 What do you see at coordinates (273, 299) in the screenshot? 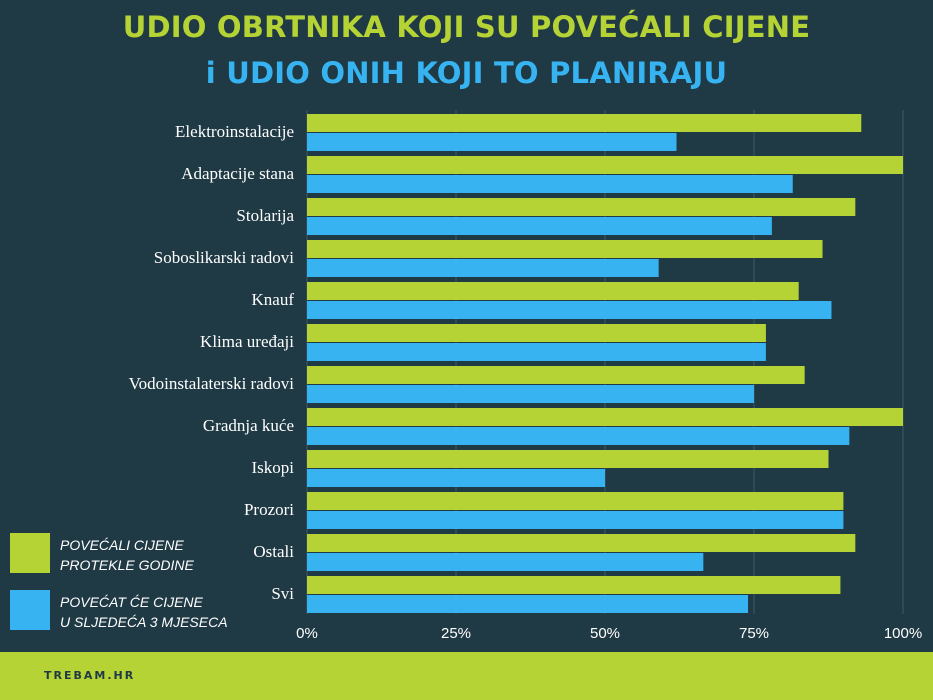
I see `category-label: Knauf` at bounding box center [273, 299].